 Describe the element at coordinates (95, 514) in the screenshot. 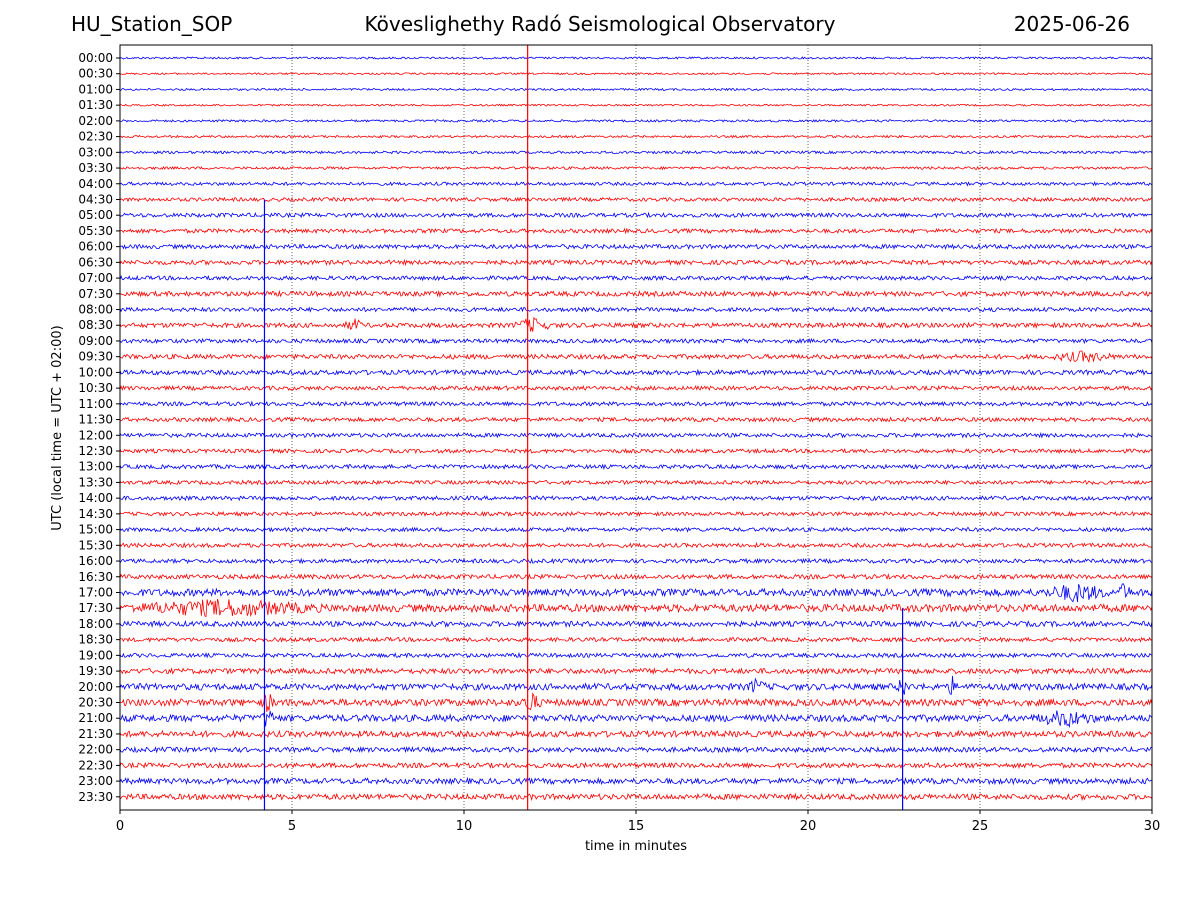

I see `y-tick-label: 14:30` at that location.